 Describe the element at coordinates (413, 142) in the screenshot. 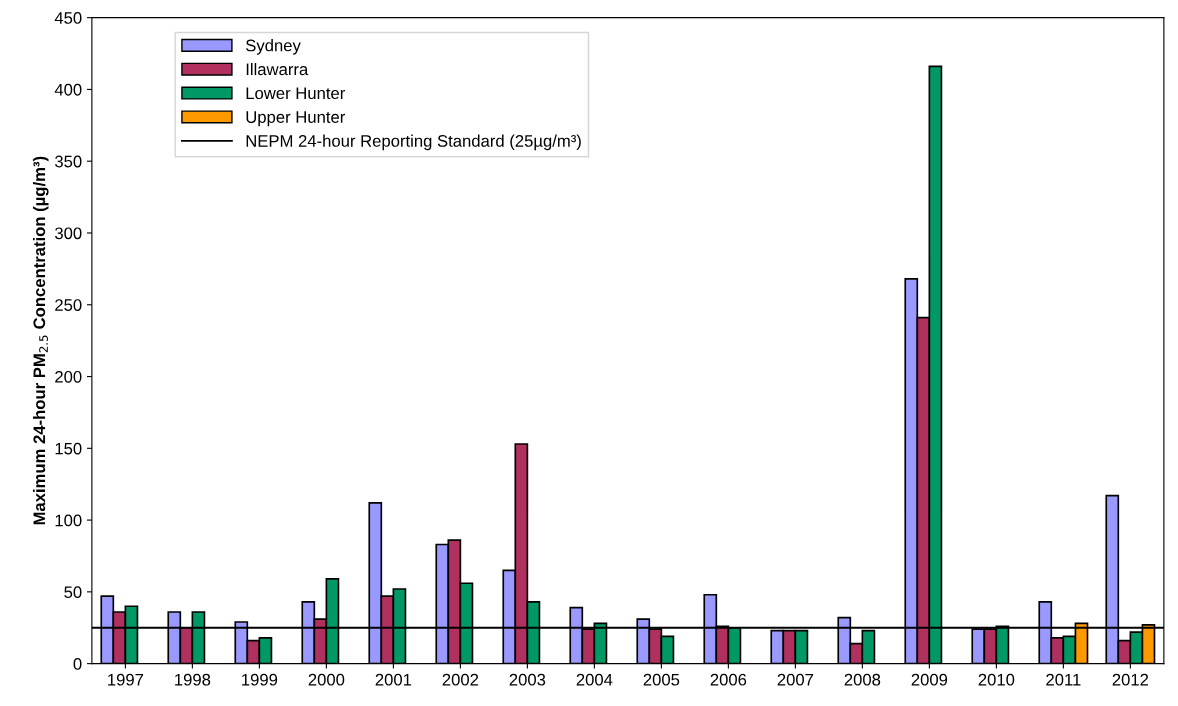

I see `legend-label: NEPM 24-hour Reporting Standard (25µg/m³)` at that location.